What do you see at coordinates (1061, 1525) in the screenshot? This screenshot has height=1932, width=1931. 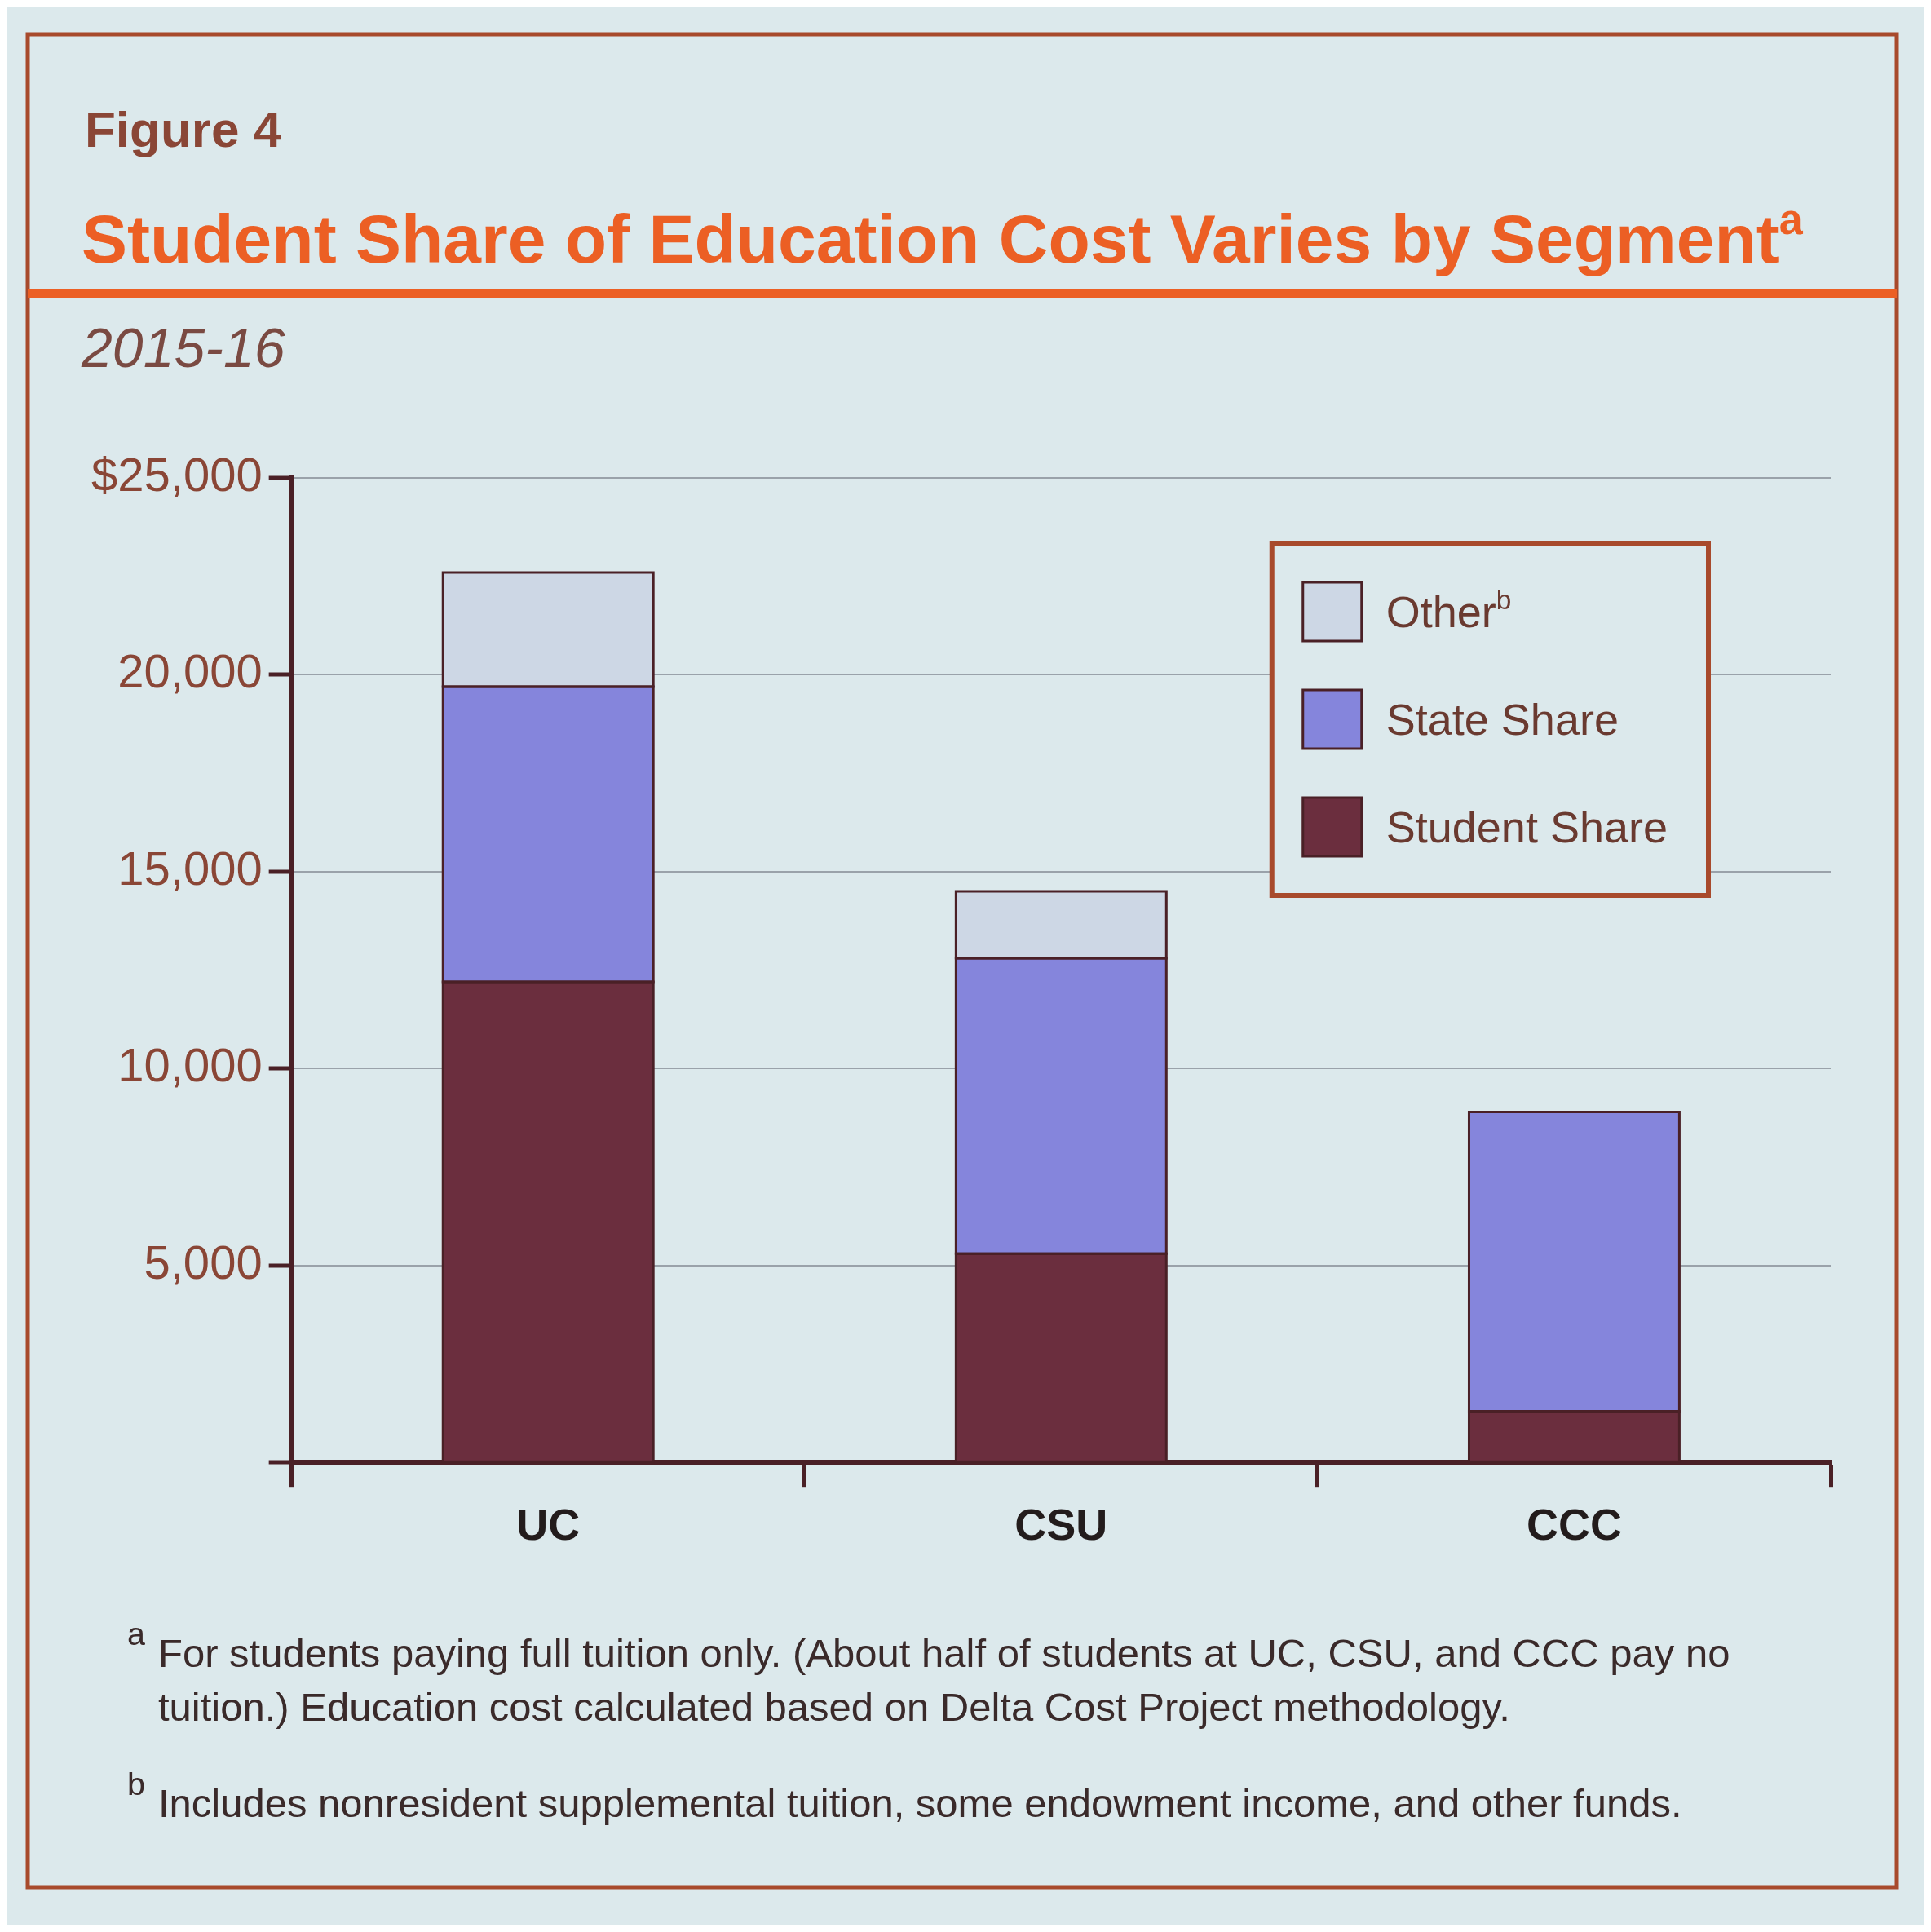 I see `x-tick-label: CSU` at bounding box center [1061, 1525].